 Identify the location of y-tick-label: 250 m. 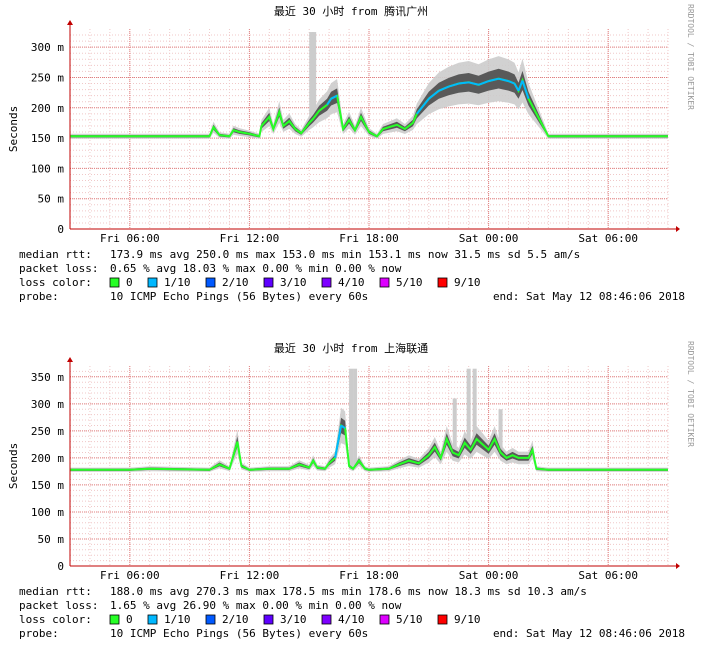
(47, 77).